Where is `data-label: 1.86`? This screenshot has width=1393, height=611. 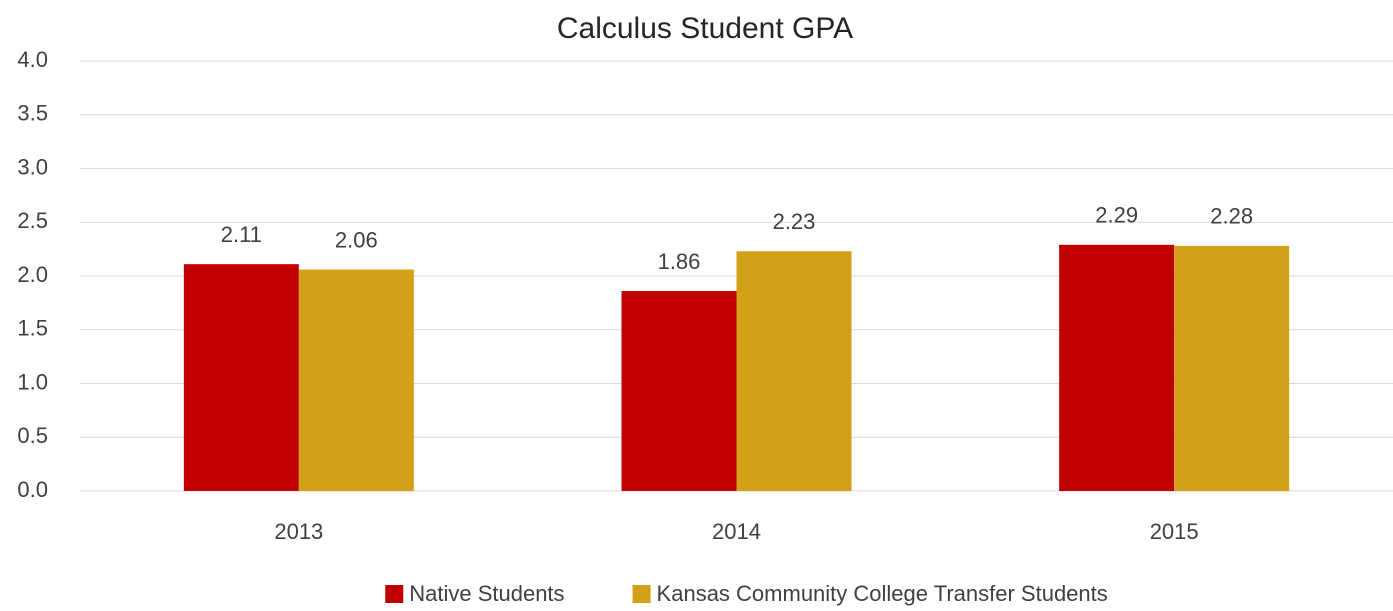
data-label: 1.86 is located at coordinates (679, 261).